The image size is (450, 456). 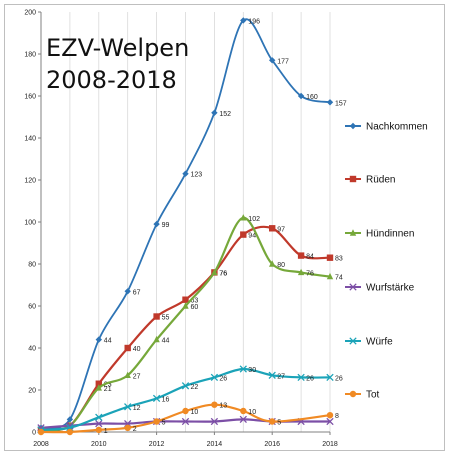 I want to click on x-tick-label: 2010, so click(x=99, y=444).